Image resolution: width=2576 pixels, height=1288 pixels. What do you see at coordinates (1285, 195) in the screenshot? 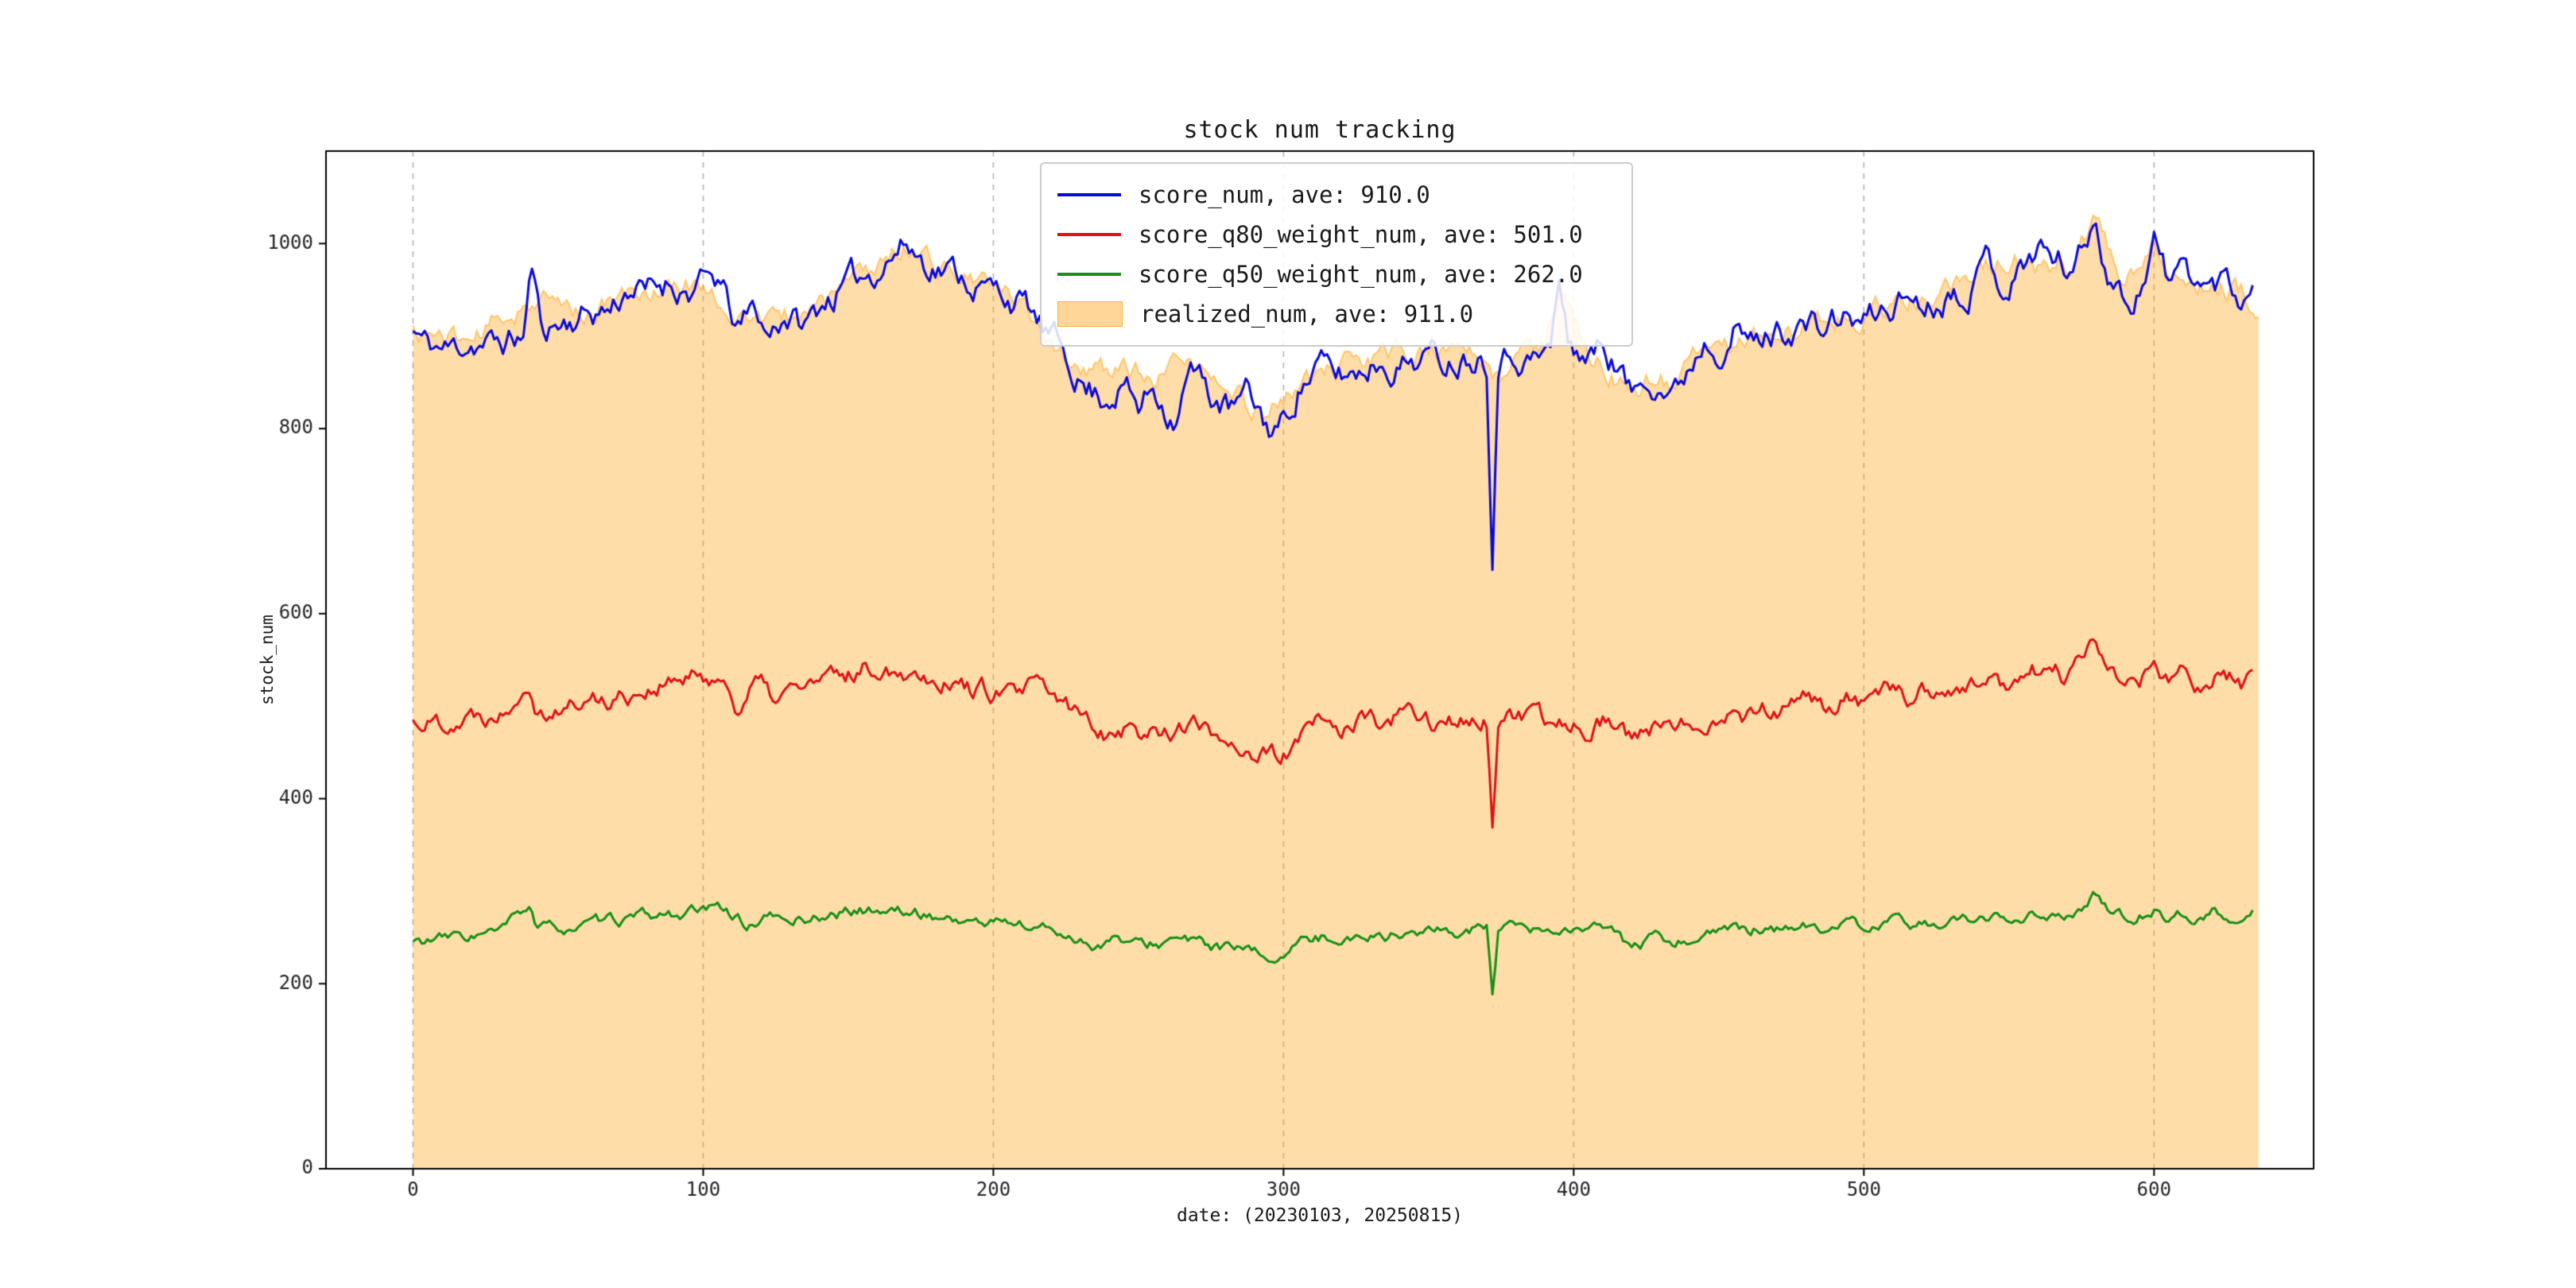
I see `legend-label: score_num, ave: 910.0` at bounding box center [1285, 195].